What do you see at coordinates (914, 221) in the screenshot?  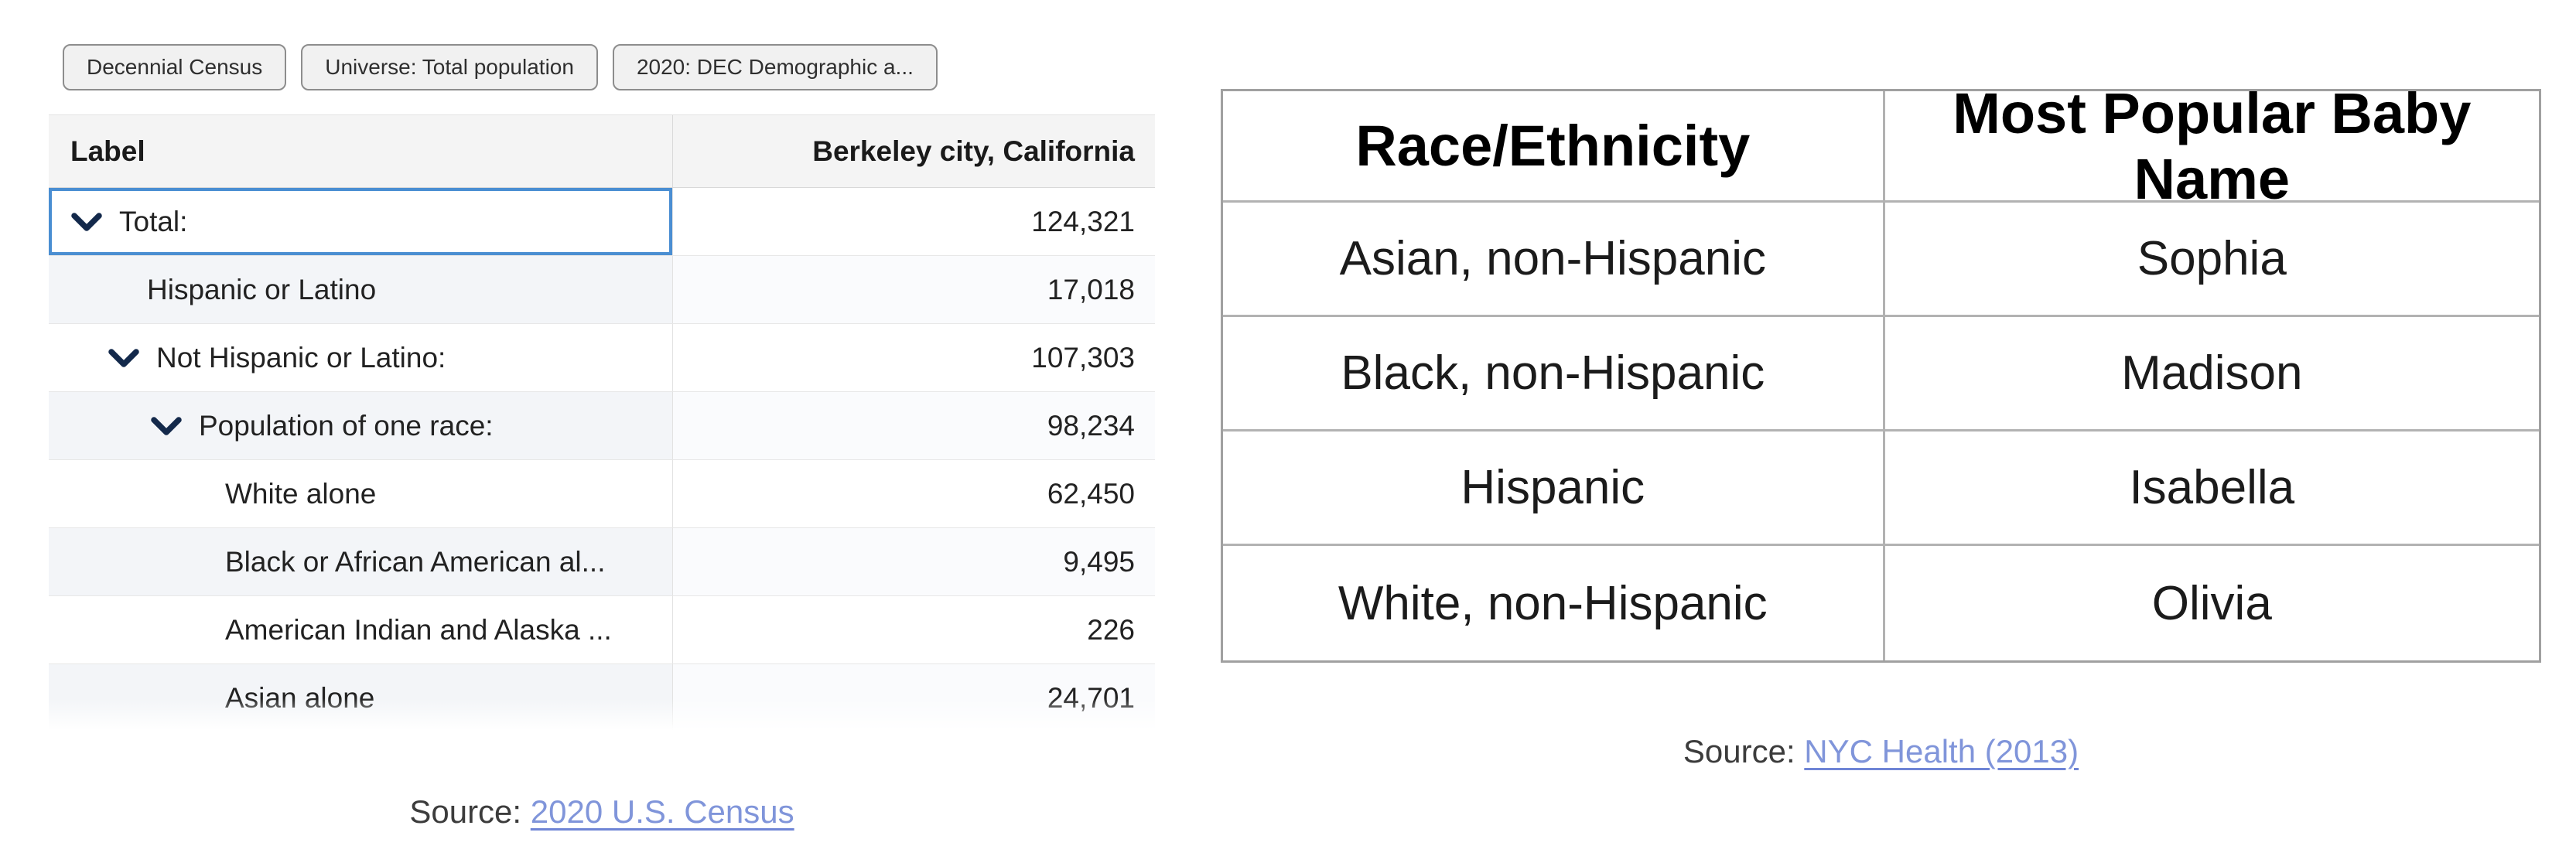 I see `cell-value-total: 124,321` at bounding box center [914, 221].